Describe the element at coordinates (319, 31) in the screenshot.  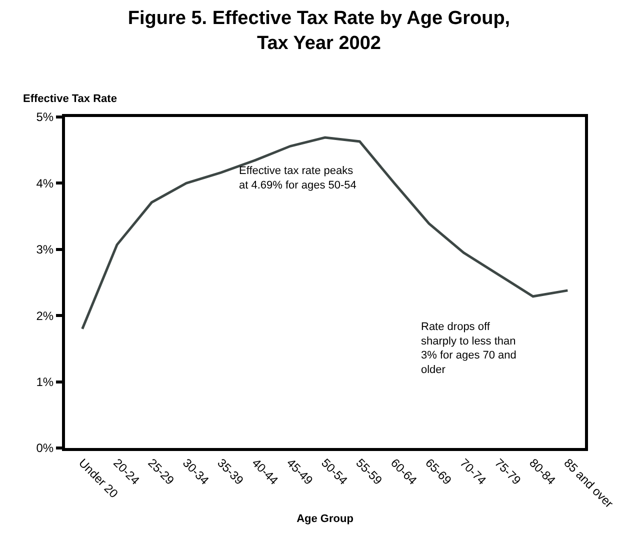
I see `chart-title: Figure 5. Effective Tax Rate by Age Group, Tax Year 2002` at that location.